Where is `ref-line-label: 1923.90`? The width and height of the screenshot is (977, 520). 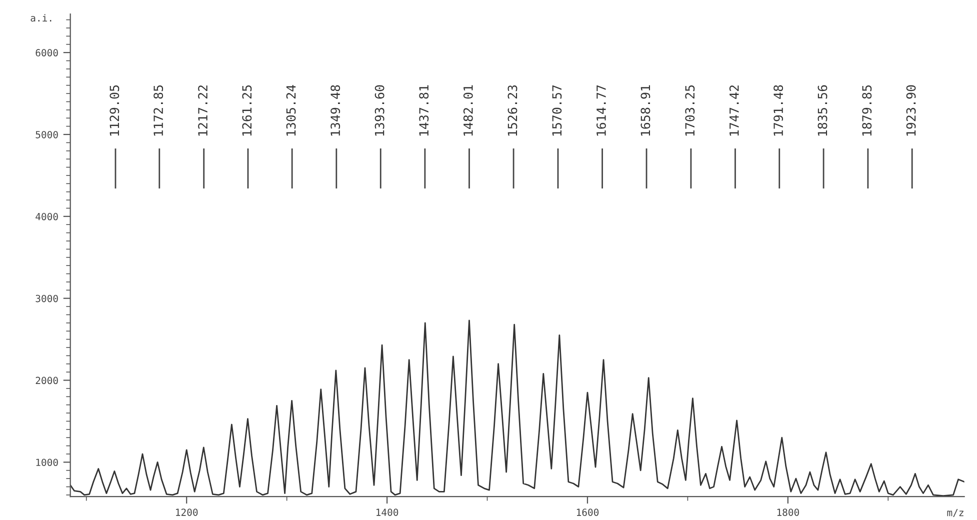 ref-line-label: 1923.90 is located at coordinates (911, 110).